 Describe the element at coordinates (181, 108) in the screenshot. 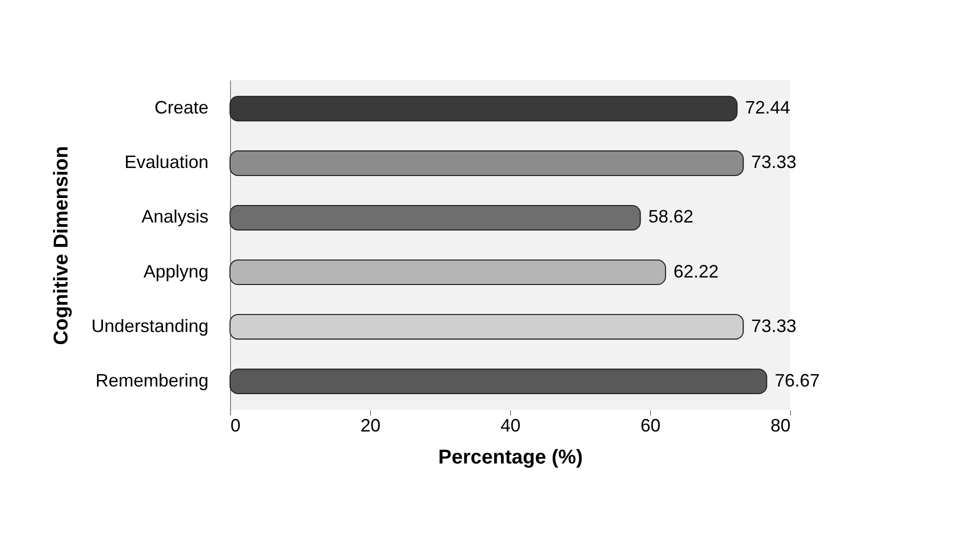

I see `y-tick-label: Create` at that location.